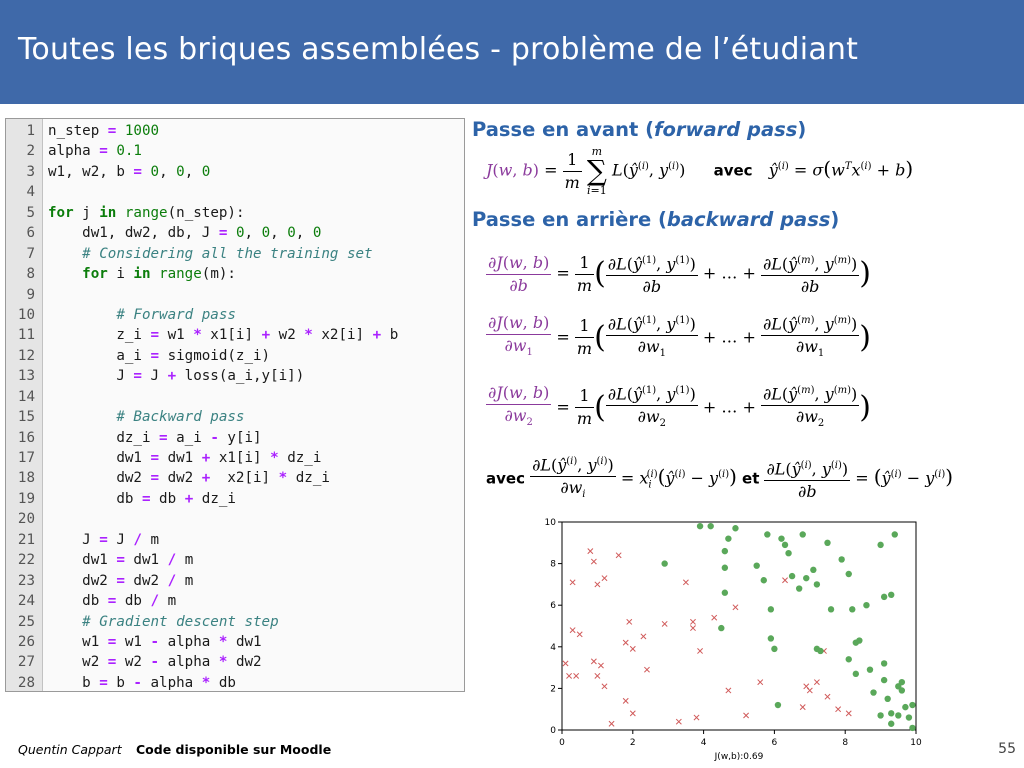 The width and height of the screenshot is (1024, 768). I want to click on code-line: 11 z_i = w1 * x1[i] + w2 * x2[i] + b, so click(235, 335).